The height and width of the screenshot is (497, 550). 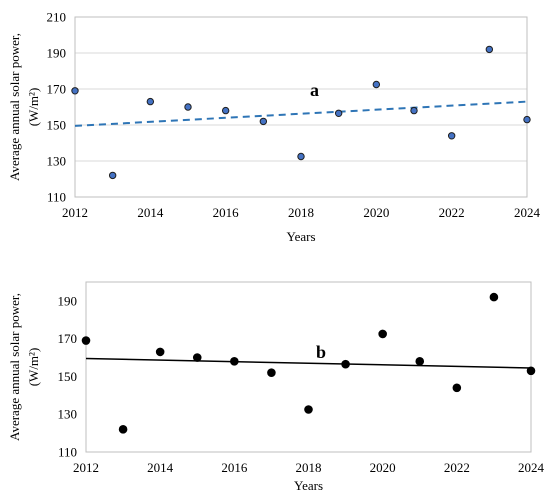 What do you see at coordinates (57, 17) in the screenshot?
I see `y-tick-label-210: 210` at bounding box center [57, 17].